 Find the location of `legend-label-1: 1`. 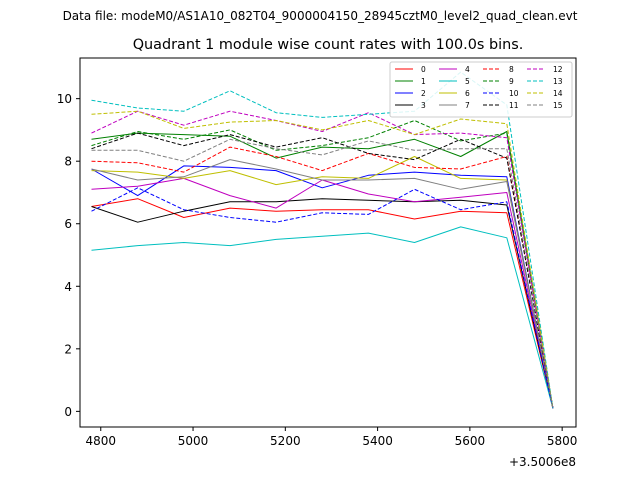

legend-label-1: 1 is located at coordinates (423, 81).